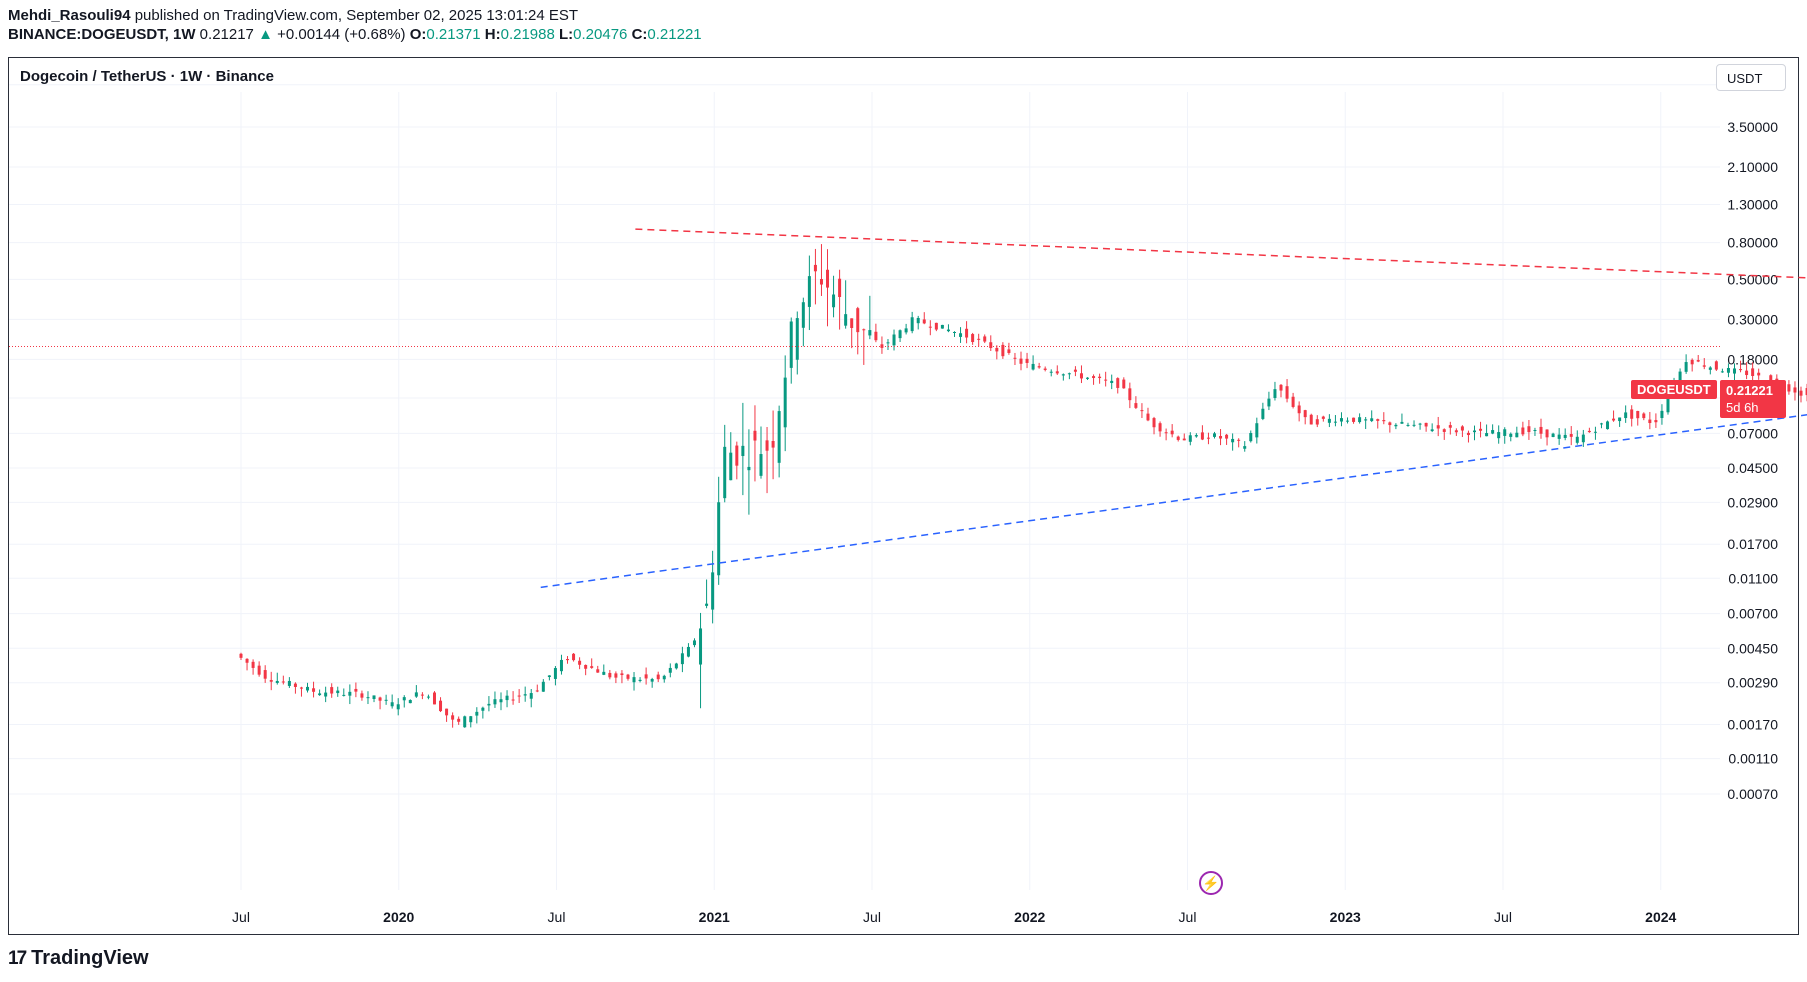  What do you see at coordinates (1752, 683) in the screenshot?
I see `y-tick-label: 0.00290` at bounding box center [1752, 683].